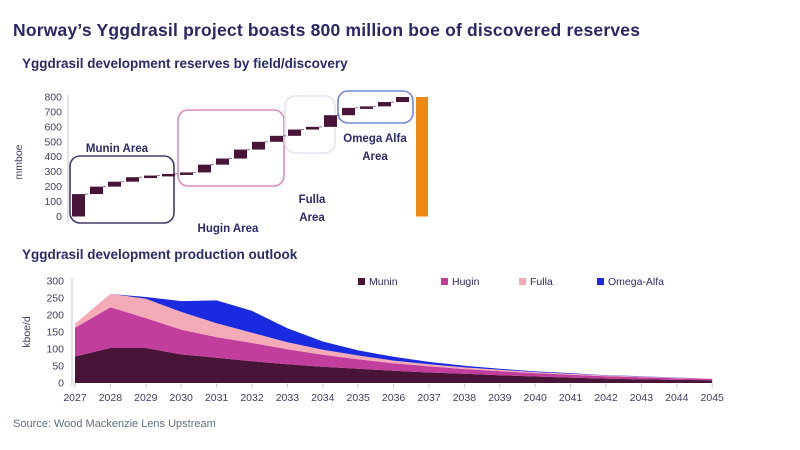 The height and width of the screenshot is (450, 800). I want to click on total-reserves-bar, so click(422, 156).